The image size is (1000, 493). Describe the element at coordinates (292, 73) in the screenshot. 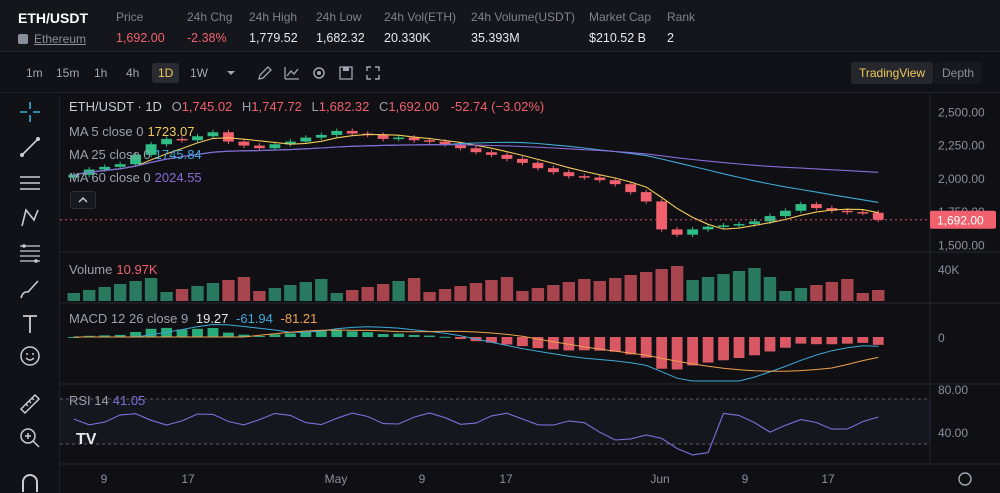

I see `indicator-icon` at that location.